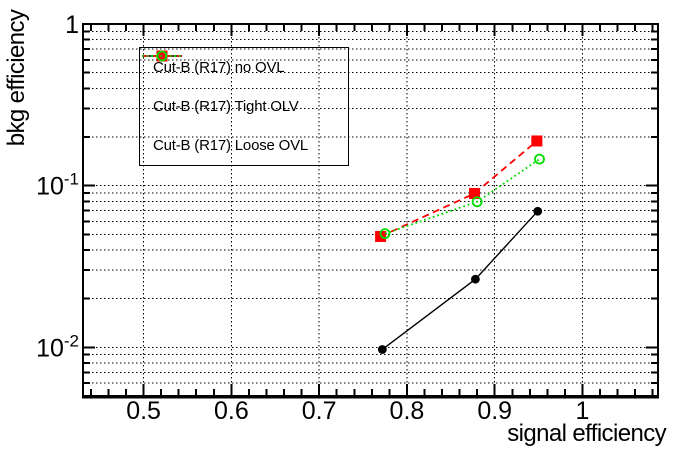  What do you see at coordinates (226, 106) in the screenshot?
I see `legend-label: Cut-B (R17) Tight OLV` at bounding box center [226, 106].